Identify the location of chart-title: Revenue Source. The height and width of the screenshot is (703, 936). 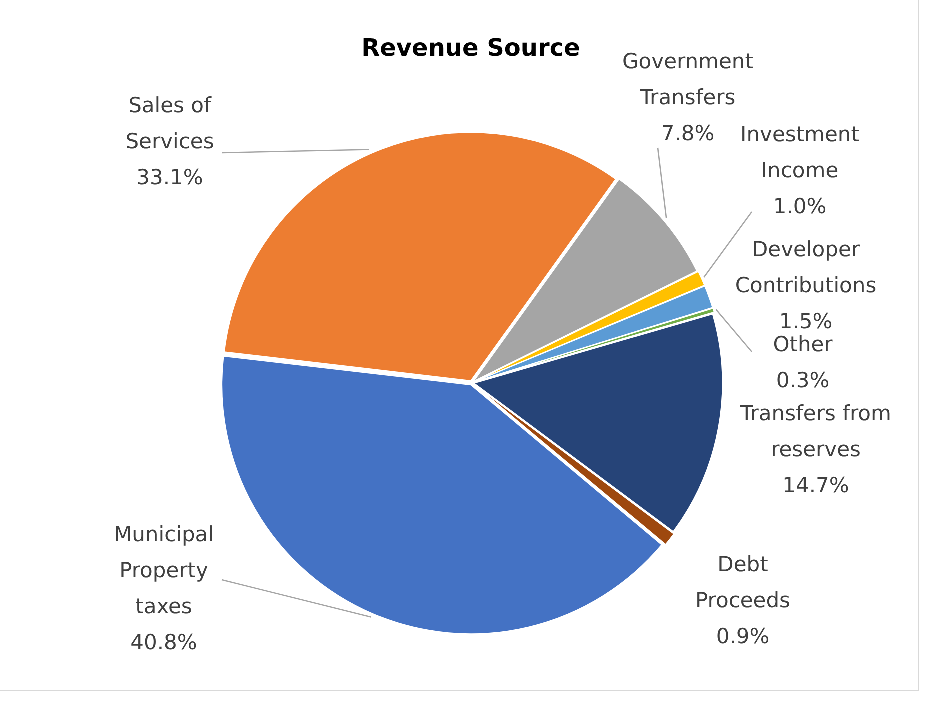
(471, 48).